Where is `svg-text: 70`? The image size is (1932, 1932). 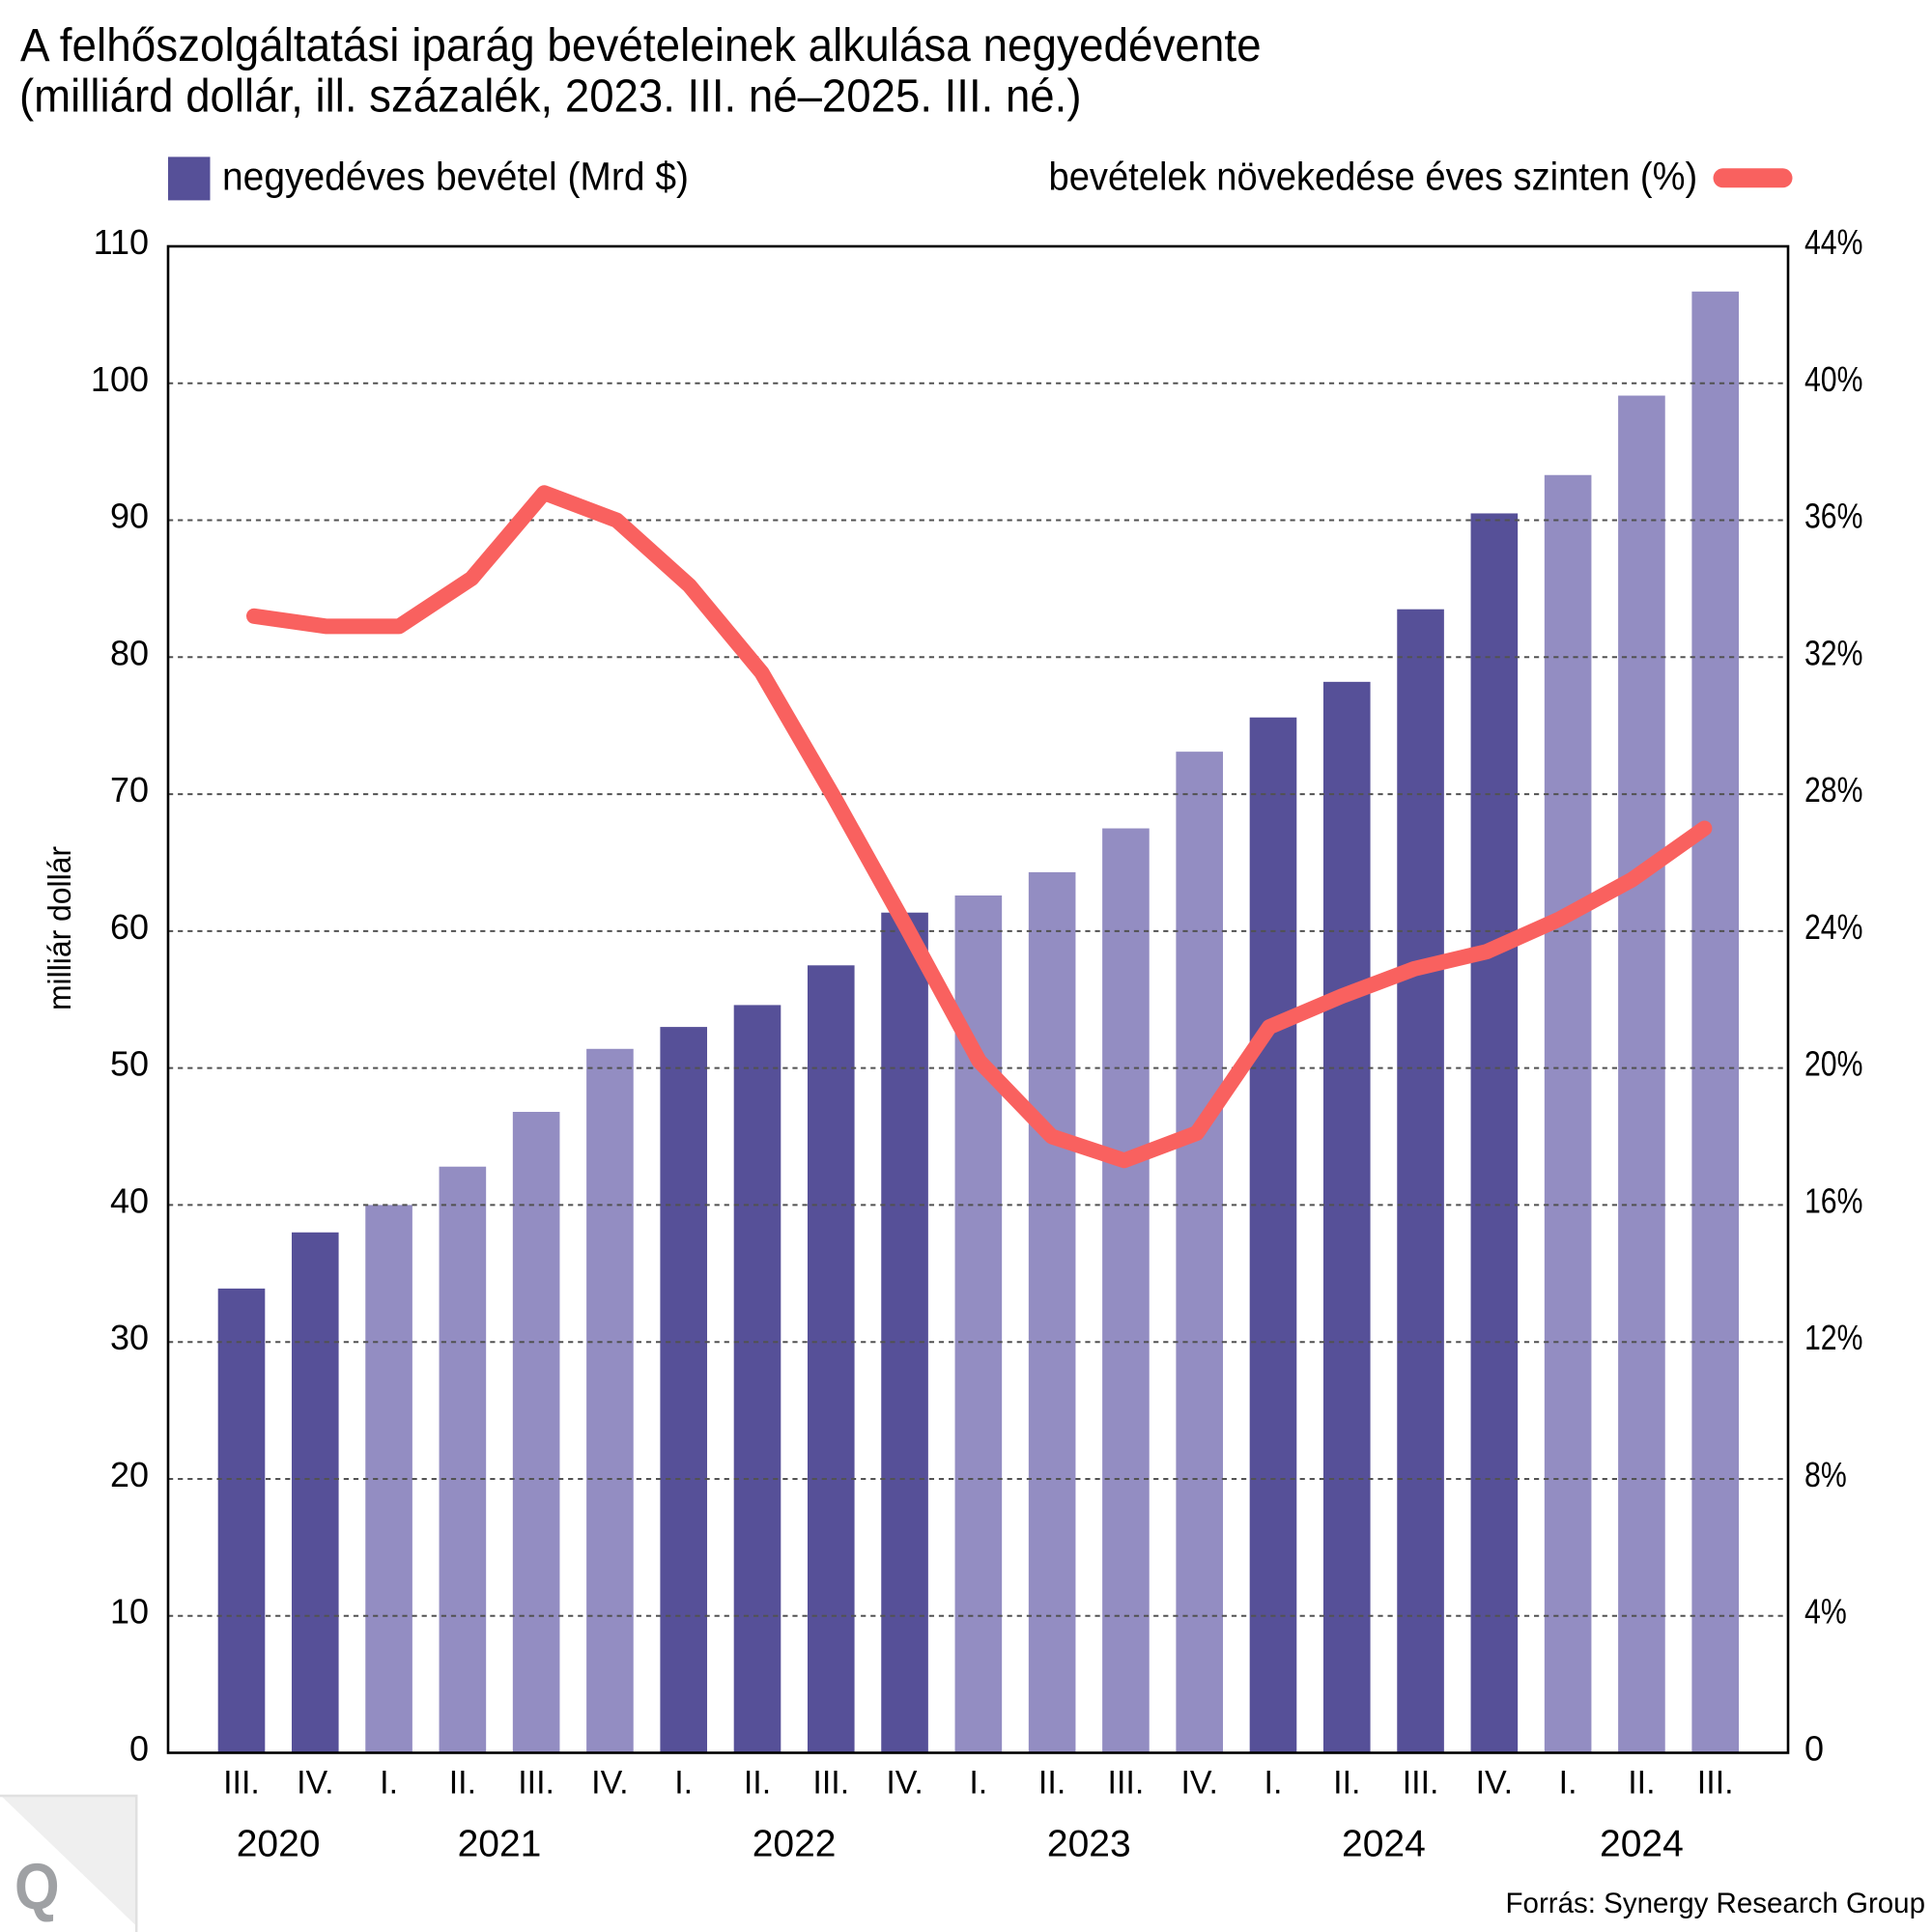
svg-text: 70 is located at coordinates (129, 790).